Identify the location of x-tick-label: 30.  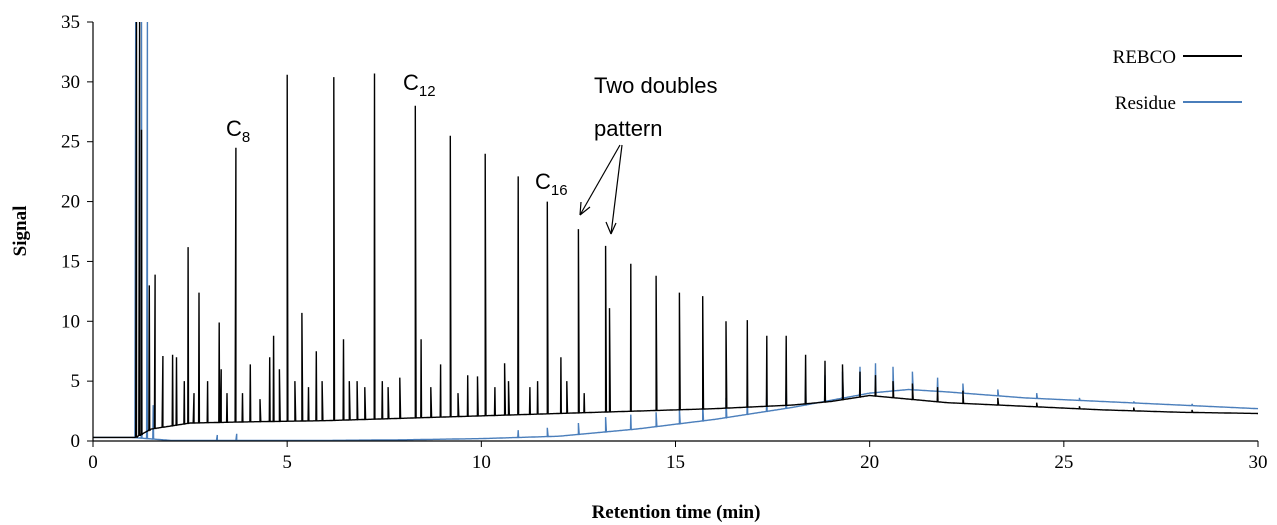
(1258, 462).